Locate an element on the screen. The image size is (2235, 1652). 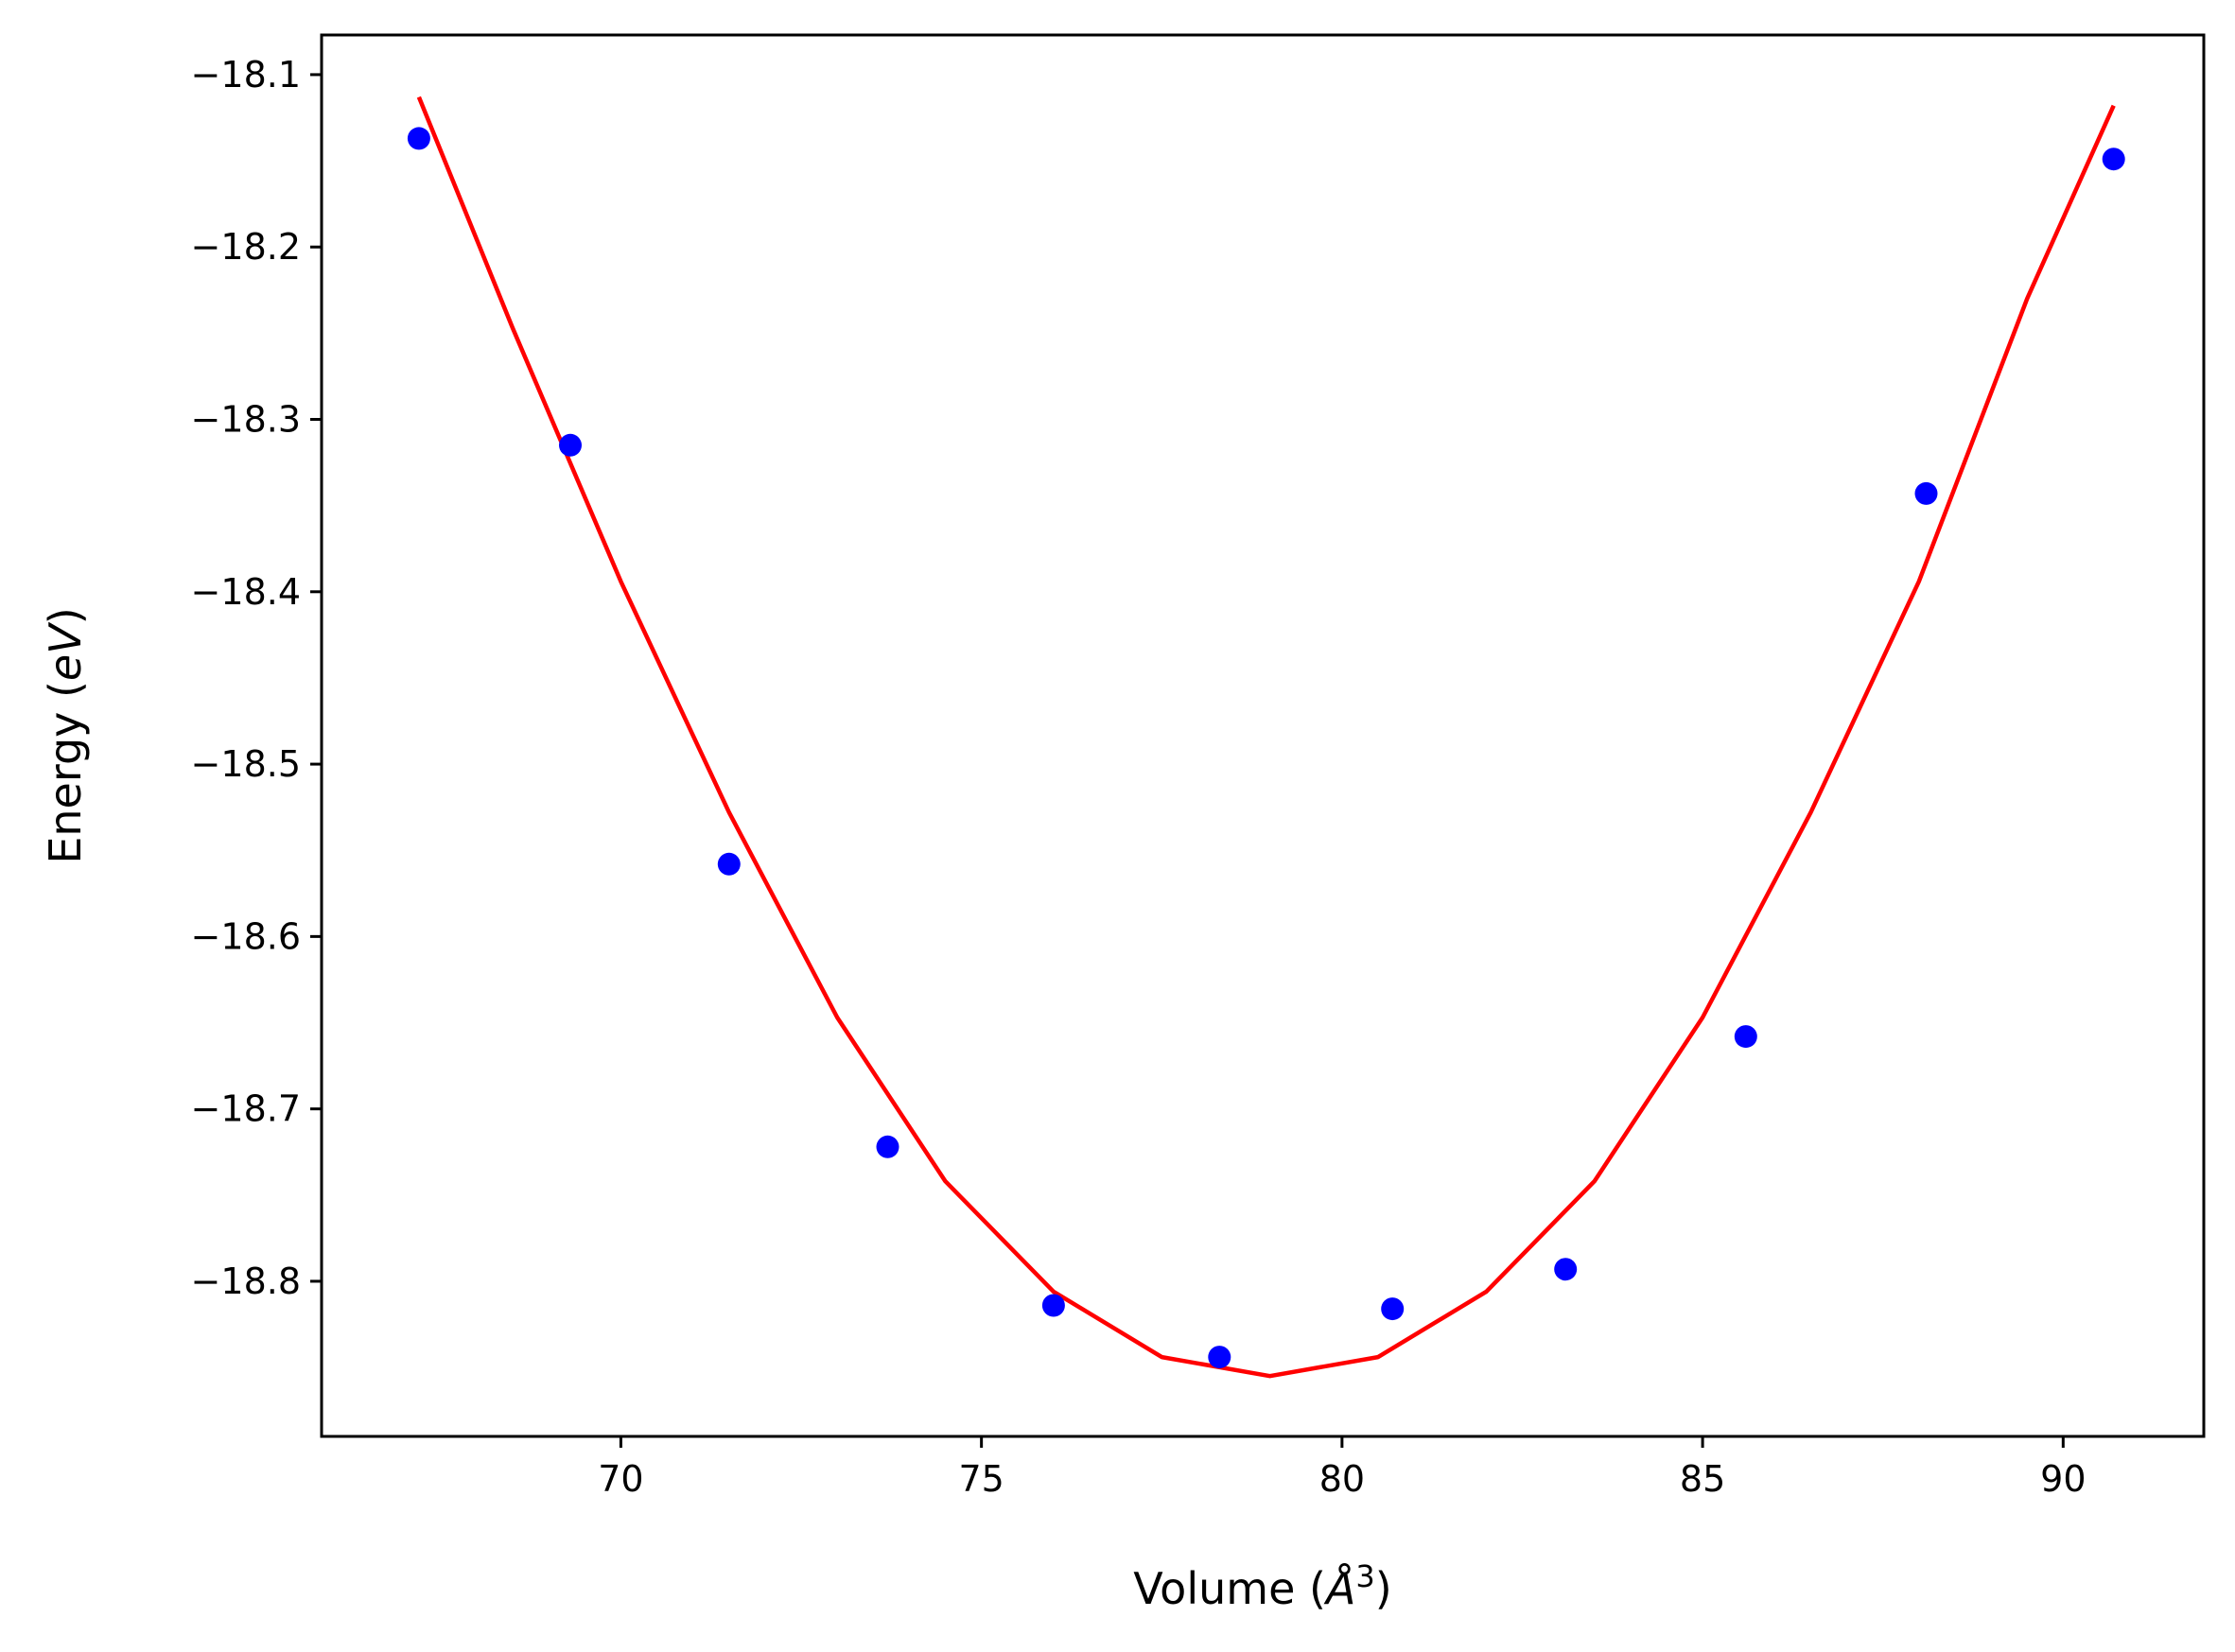
y-tick-label: −18.5 is located at coordinates (246, 764).